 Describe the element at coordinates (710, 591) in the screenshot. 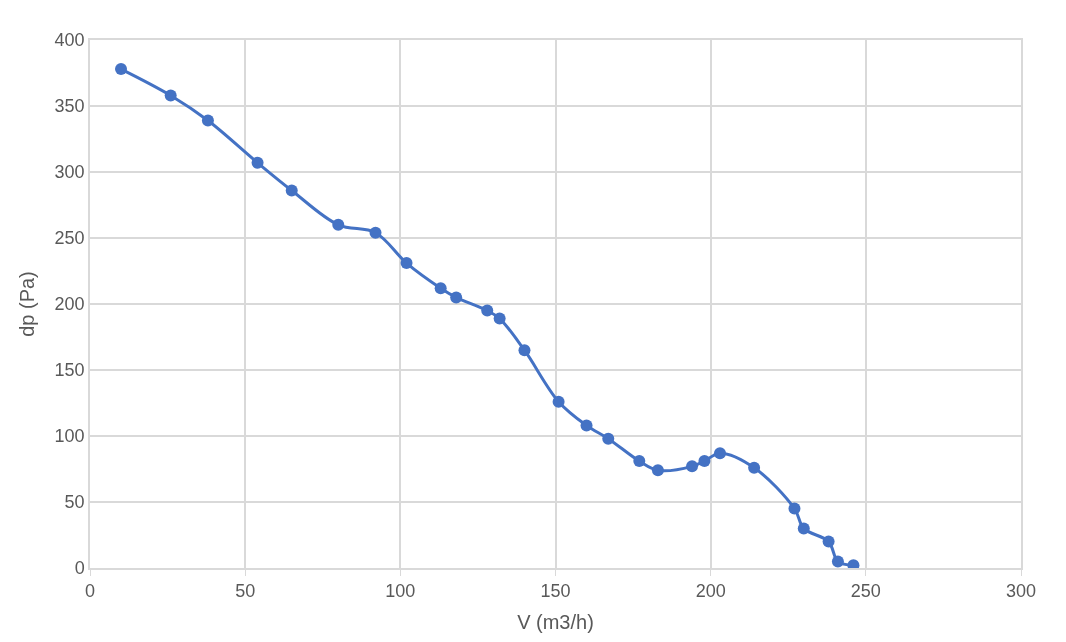

I see `x-tick-label: 200` at that location.